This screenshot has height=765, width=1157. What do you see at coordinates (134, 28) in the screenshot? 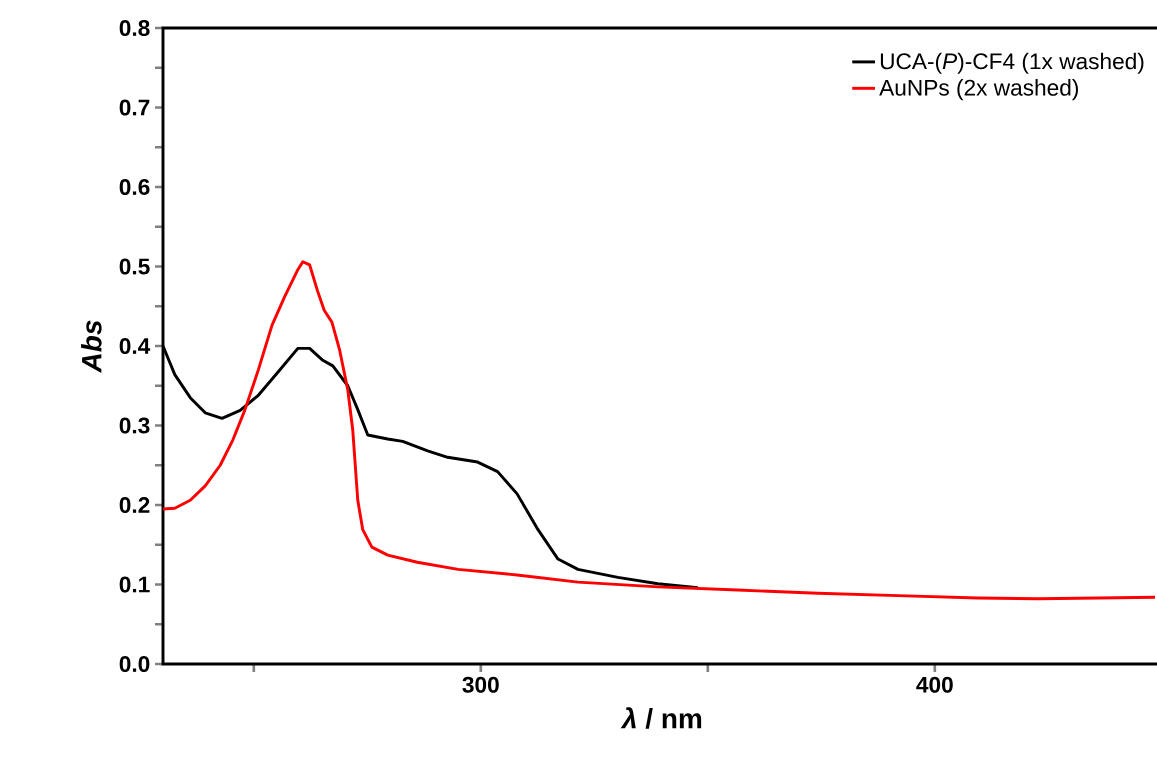
I see `y-tick-label: 0.8` at bounding box center [134, 28].